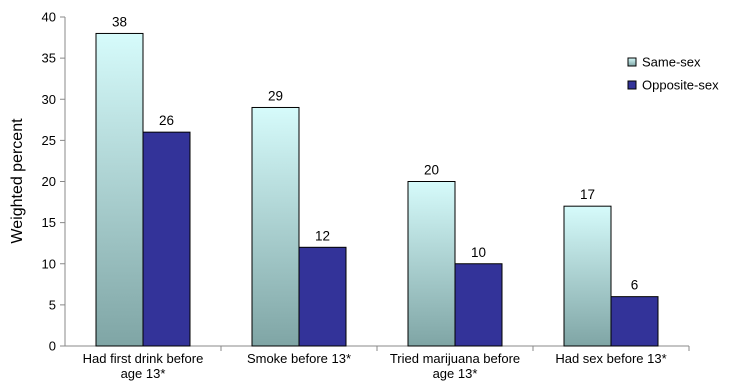 This screenshot has width=749, height=392. Describe the element at coordinates (587, 194) in the screenshot. I see `data-label: 17` at that location.